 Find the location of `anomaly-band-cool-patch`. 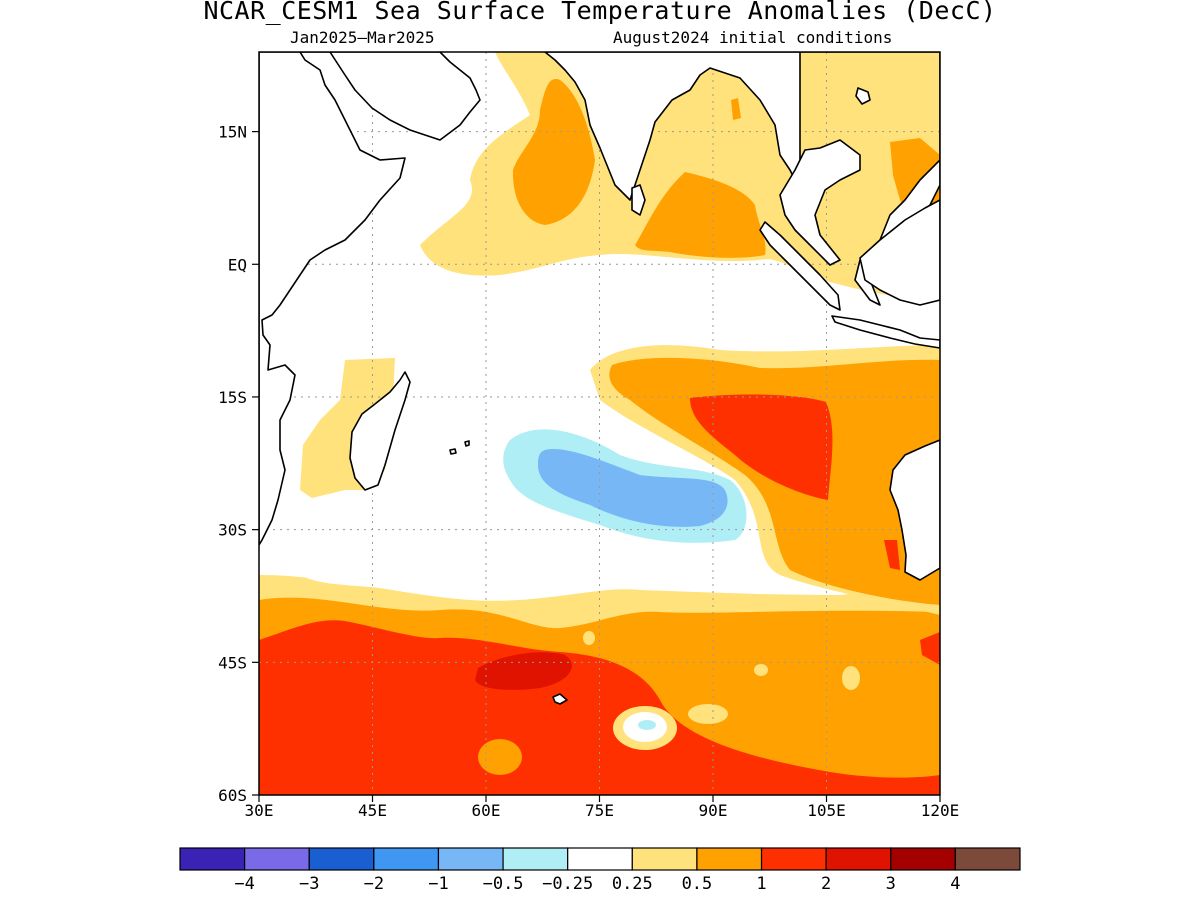

anomaly-band-cool-patch is located at coordinates (647, 725).